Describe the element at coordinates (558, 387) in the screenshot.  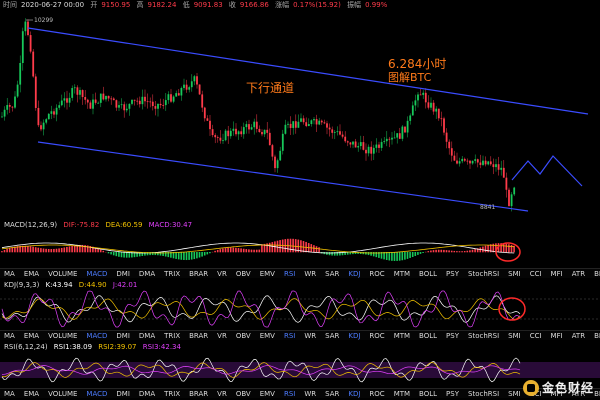
I see `watermark-logo: 金色财经` at that location.